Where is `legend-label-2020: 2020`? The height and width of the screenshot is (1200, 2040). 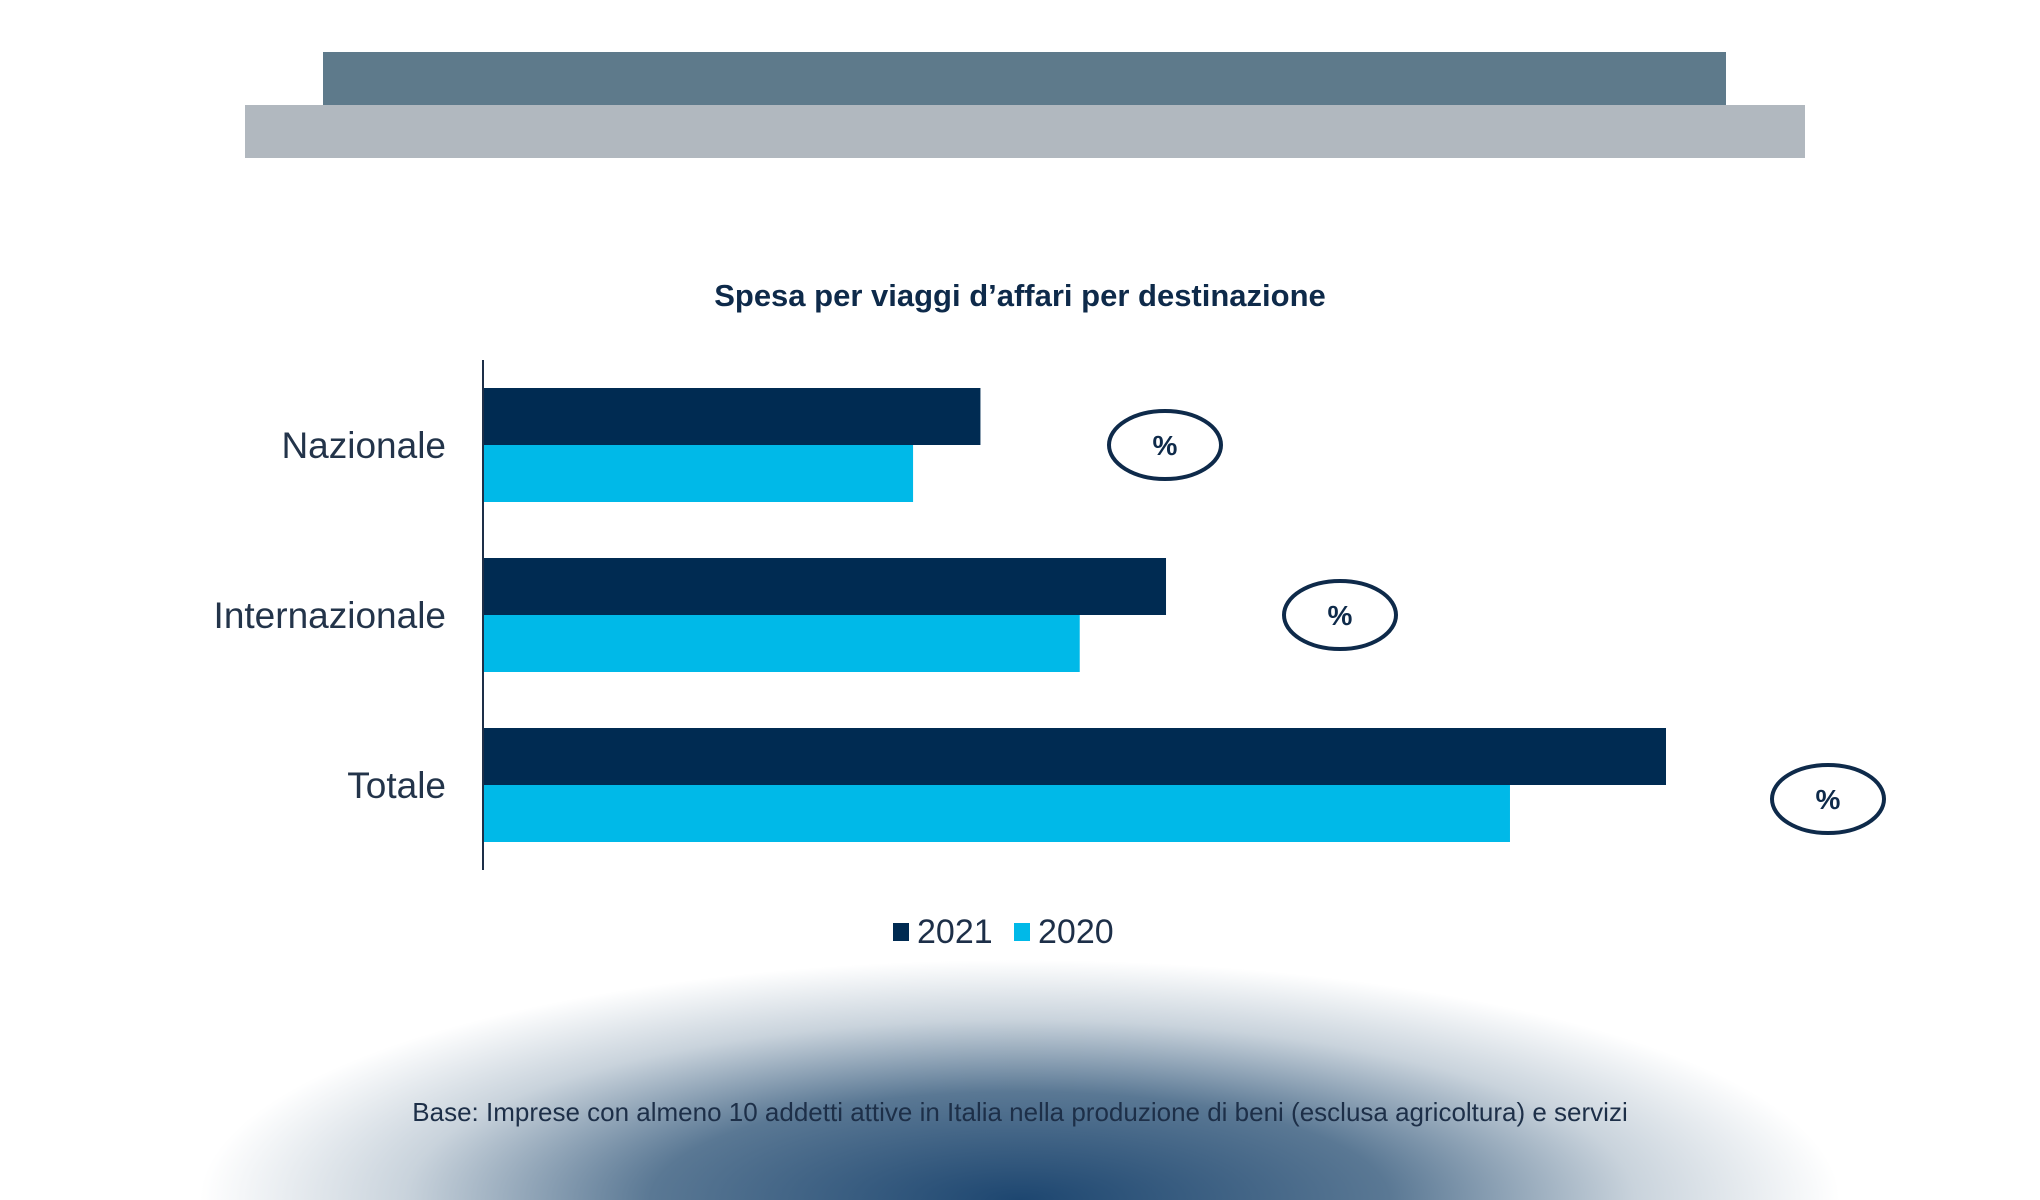 legend-label-2020: 2020 is located at coordinates (1076, 932).